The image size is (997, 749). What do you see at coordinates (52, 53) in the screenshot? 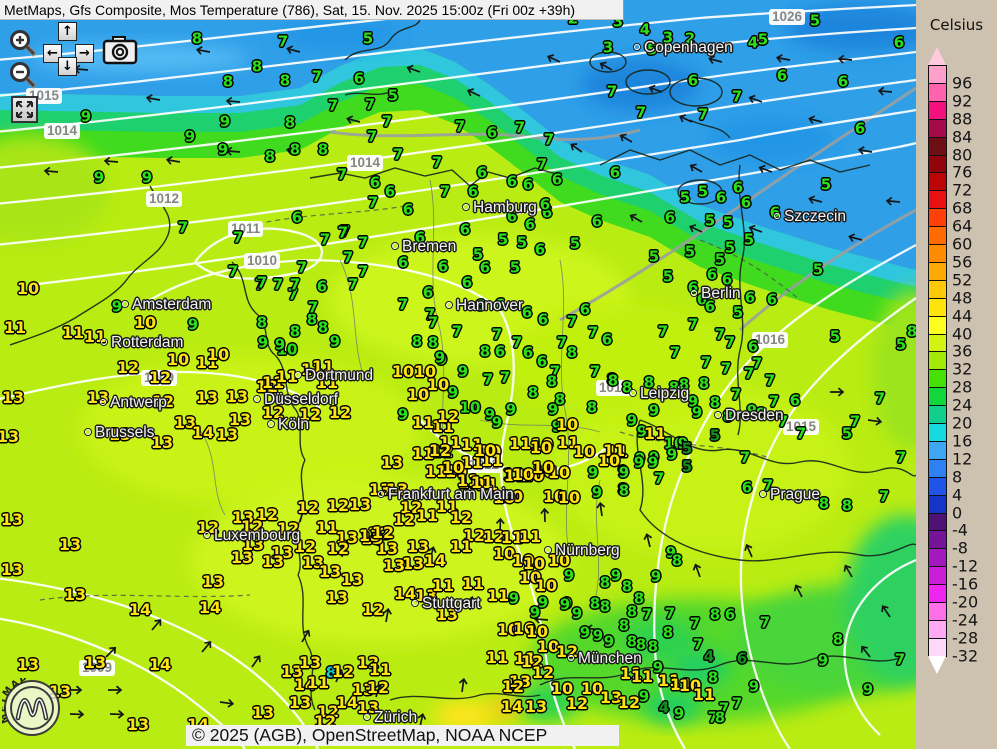
I see `pan-left-button: ←` at bounding box center [52, 53].